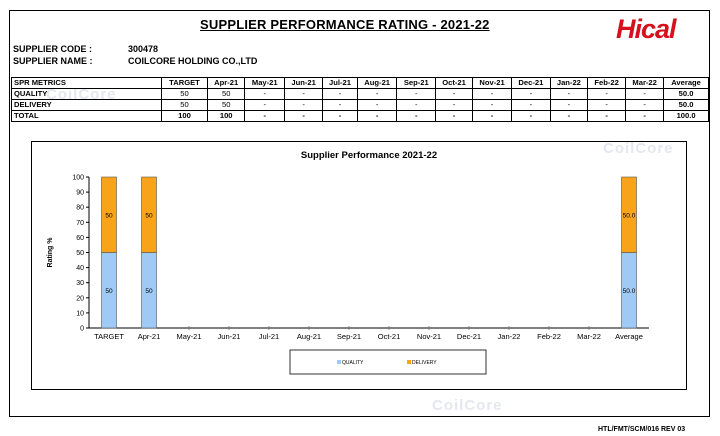 The image size is (720, 436). I want to click on legend-box, so click(388, 362).